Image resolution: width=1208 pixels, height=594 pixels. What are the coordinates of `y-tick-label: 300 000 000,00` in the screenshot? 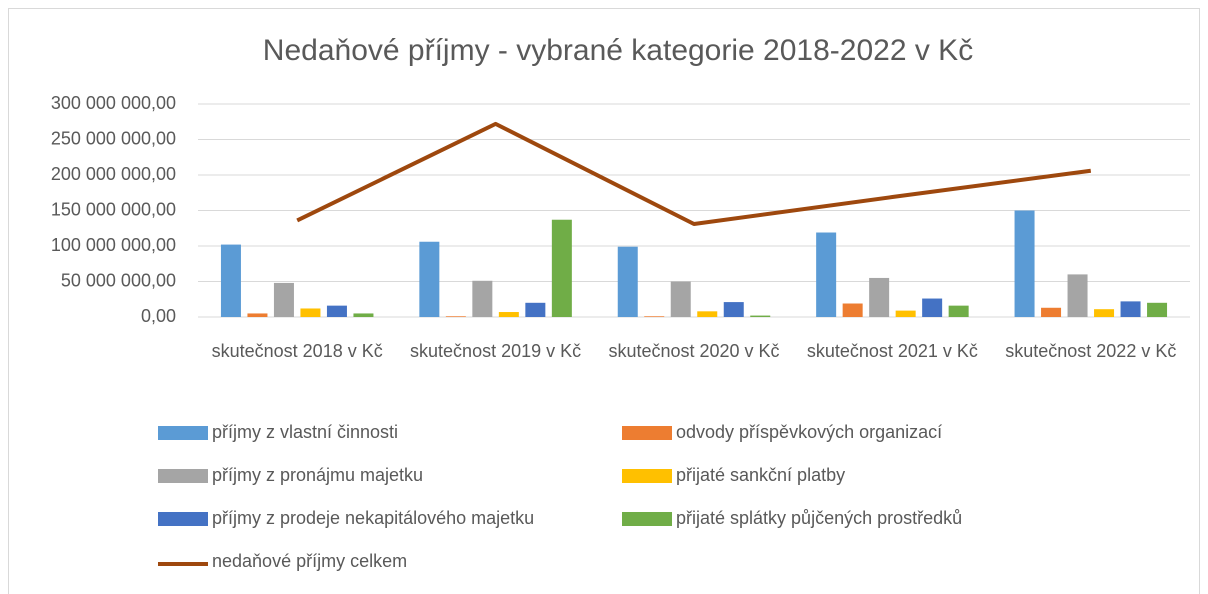 It's located at (113, 103).